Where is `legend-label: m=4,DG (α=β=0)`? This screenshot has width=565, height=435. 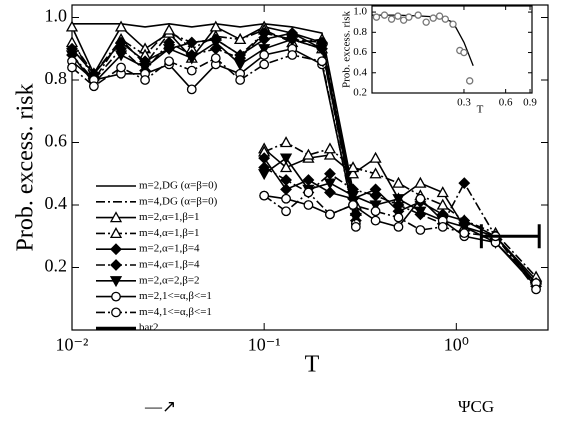
legend-label: m=4,DG (α=β=0) is located at coordinates (178, 201).